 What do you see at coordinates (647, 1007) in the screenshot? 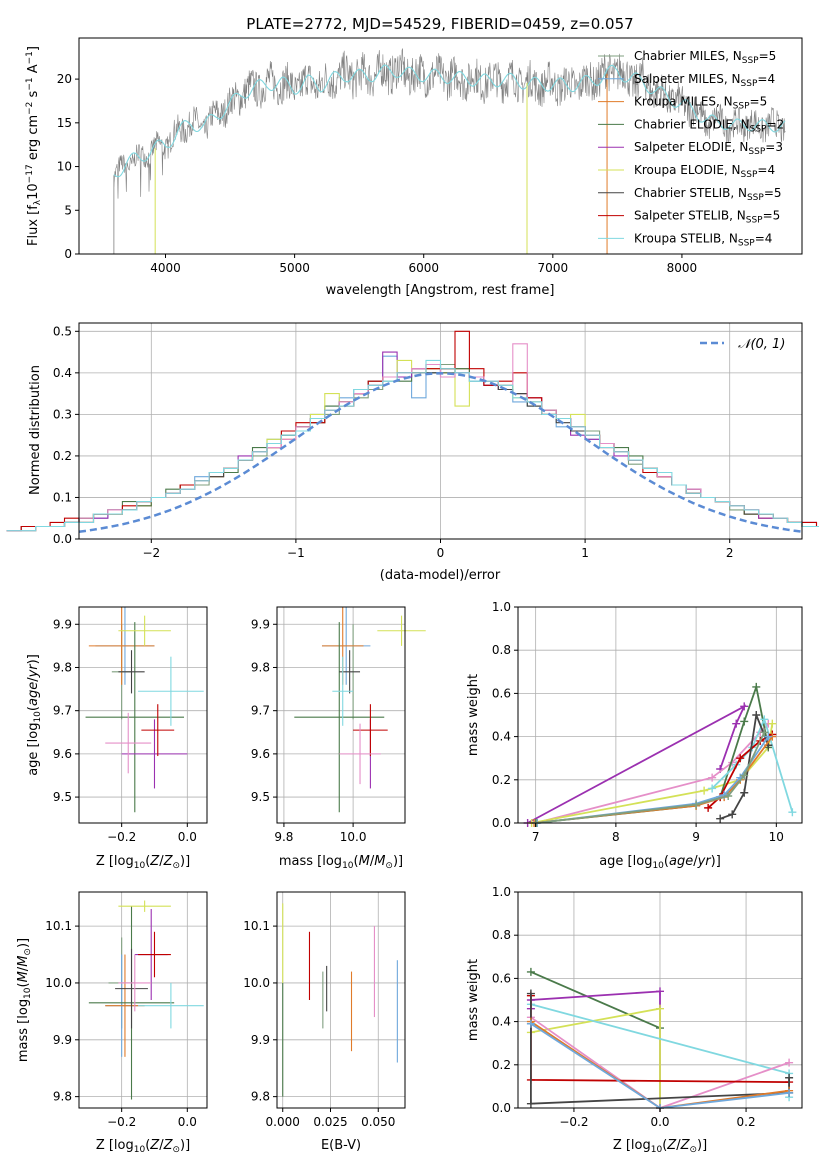
I see `weight-vs-metallicity-plot: −0.2 0.0 0.2 0.0 0.2 0.4 0.6 0.8 1.0` at bounding box center [647, 1007].